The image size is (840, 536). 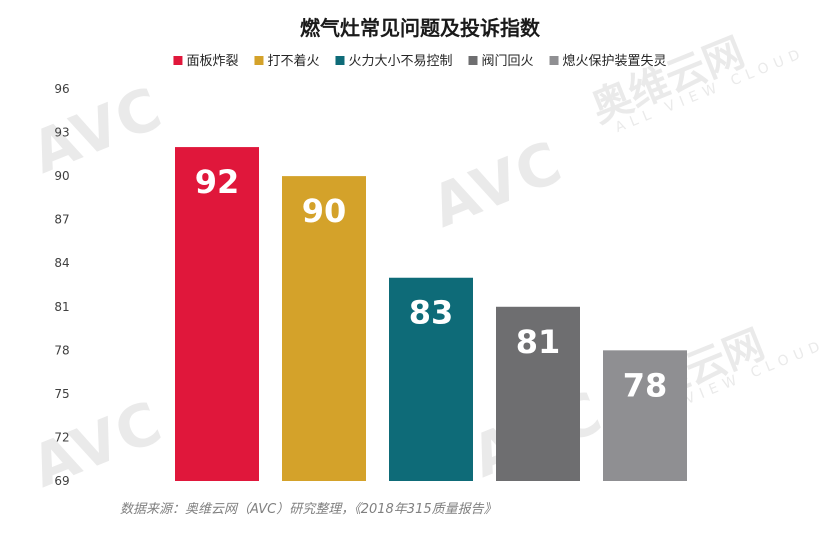 I want to click on legend-label: 阀门回火, so click(x=508, y=61).